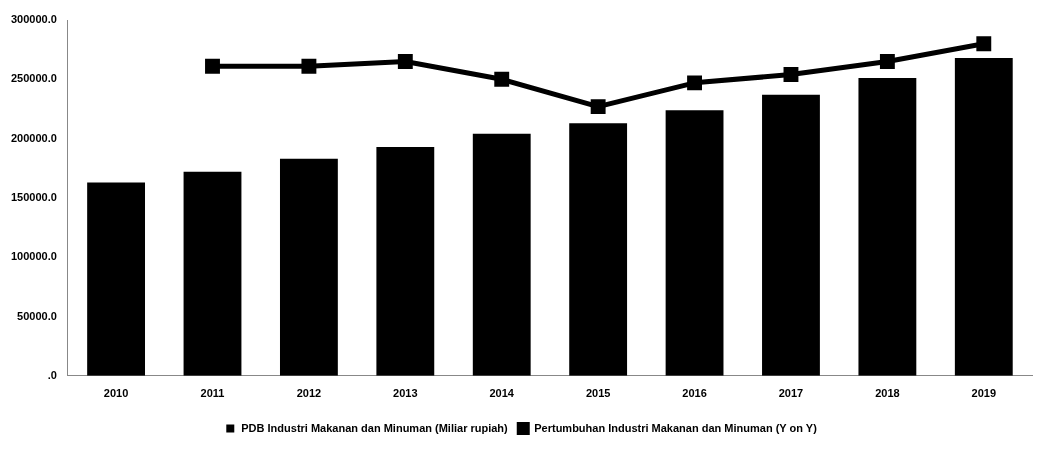 The image size is (1052, 452). What do you see at coordinates (33, 137) in the screenshot?
I see `y-tick-label: 200000.0` at bounding box center [33, 137].